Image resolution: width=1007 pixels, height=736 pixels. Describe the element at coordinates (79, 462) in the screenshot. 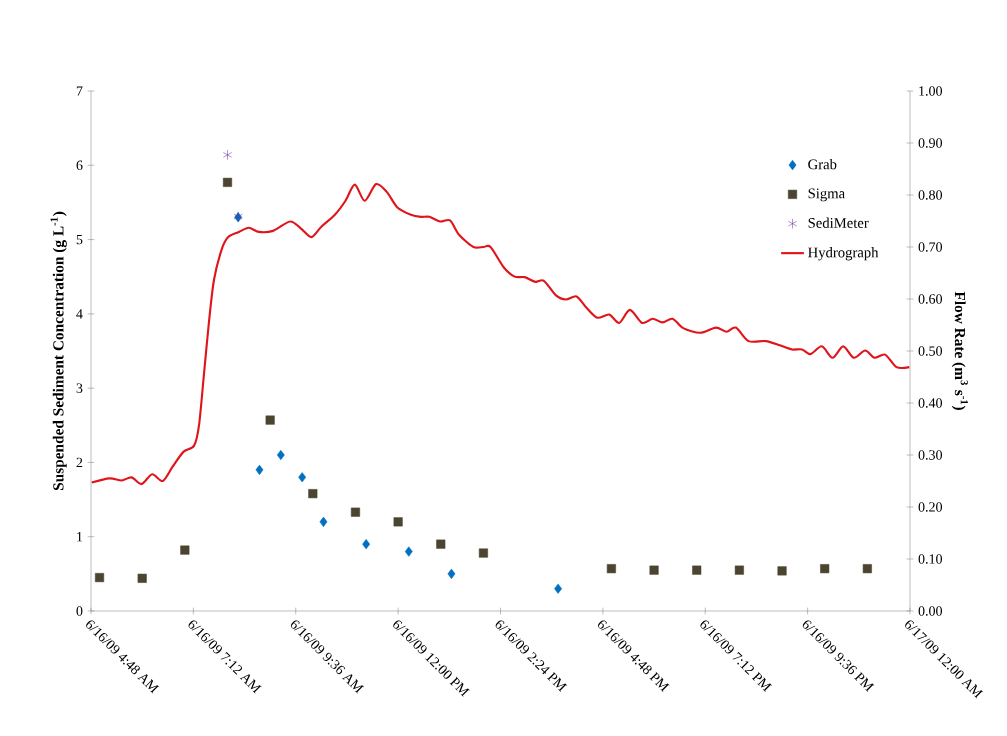

I see `y-tick-label: 2` at that location.